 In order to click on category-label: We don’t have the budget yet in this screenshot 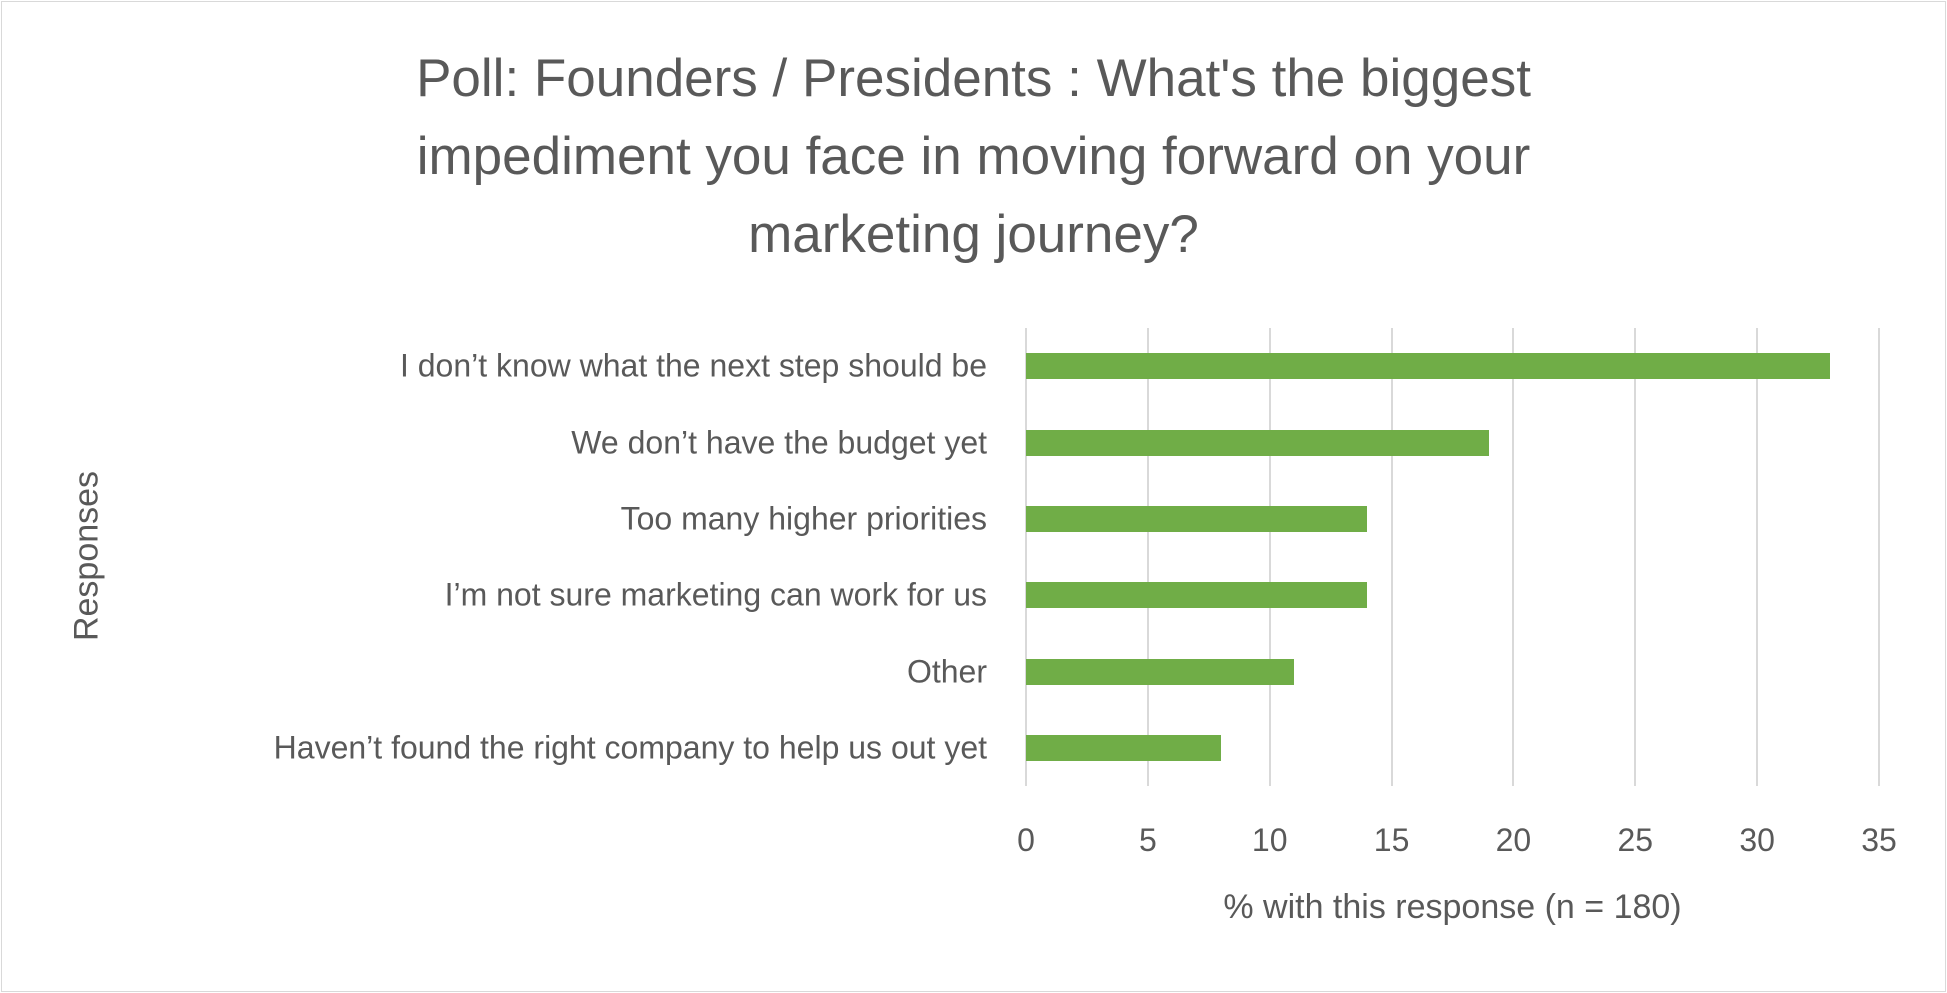, I will do `click(779, 442)`.